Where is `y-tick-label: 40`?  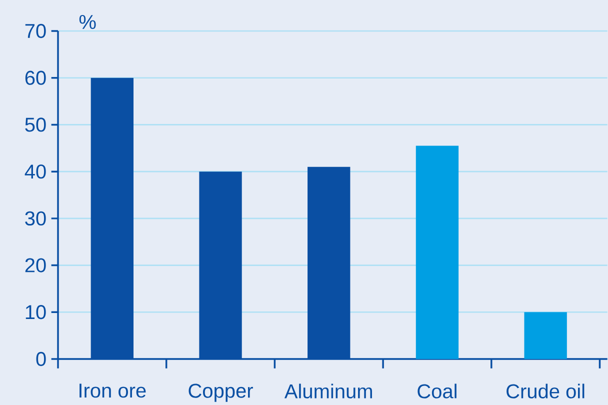 y-tick-label: 40 is located at coordinates (35, 171).